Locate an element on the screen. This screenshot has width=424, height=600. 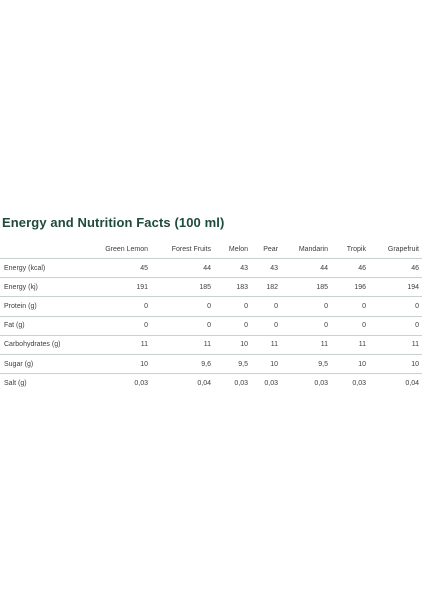
table-row: Sugar (g) 10 9,6 9,5 10 9,5 10 10 is located at coordinates (211, 363).